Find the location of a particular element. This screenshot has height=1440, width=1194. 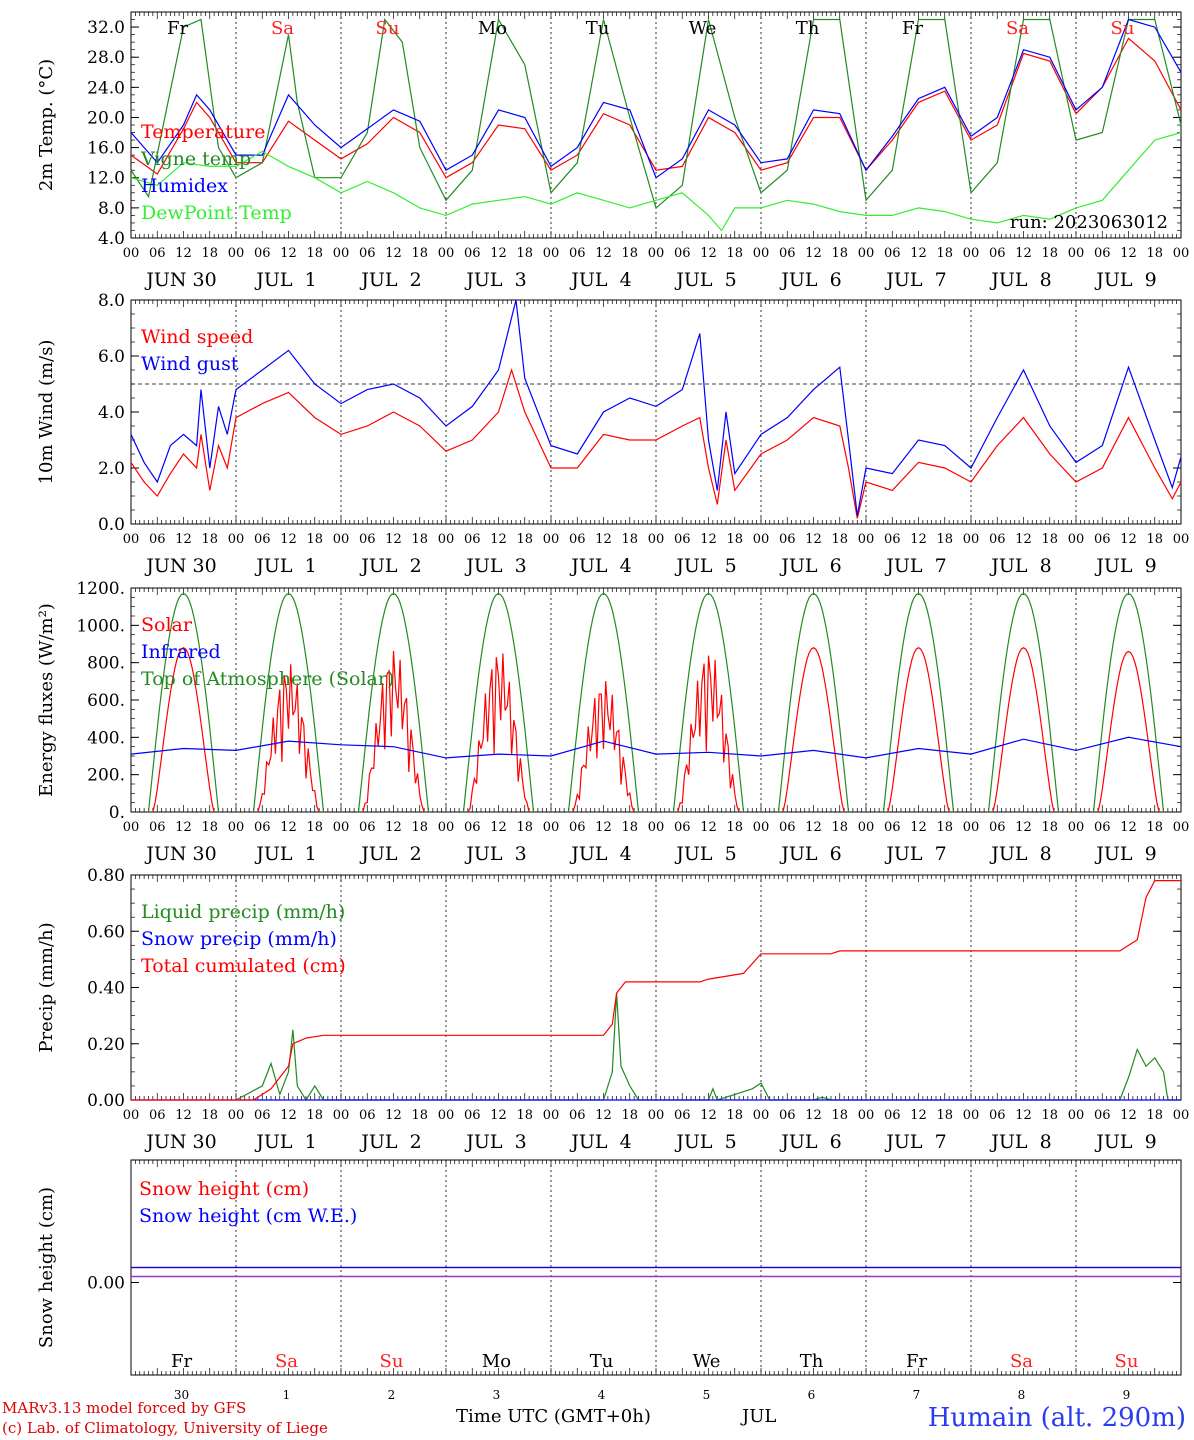

day-name-top: Su is located at coordinates (1123, 28).